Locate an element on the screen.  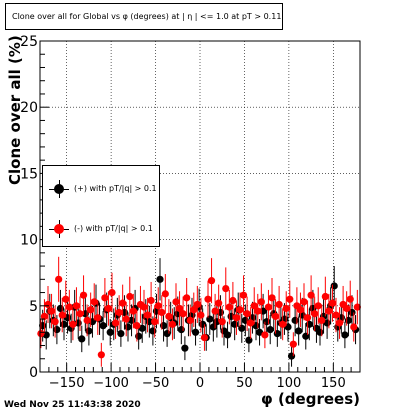
x-tick-label: −150 is located at coordinates (67, 383).